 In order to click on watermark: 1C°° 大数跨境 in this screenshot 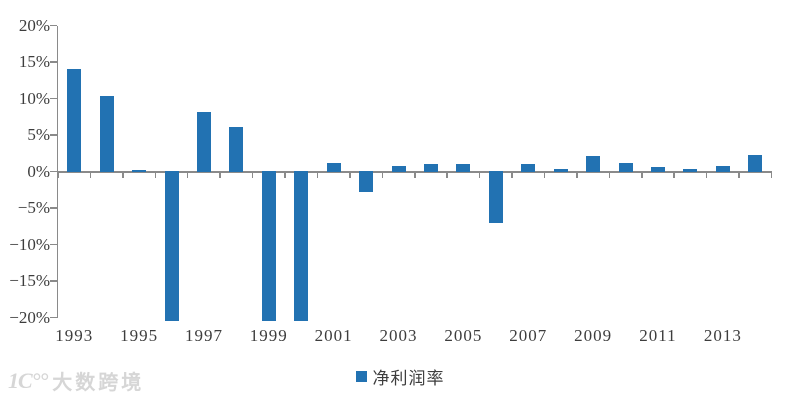, I will do `click(76, 380)`.